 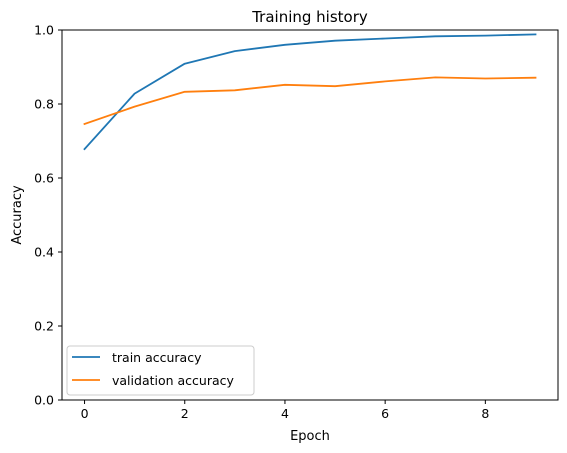 I want to click on chart-title: Training history, so click(x=309, y=17).